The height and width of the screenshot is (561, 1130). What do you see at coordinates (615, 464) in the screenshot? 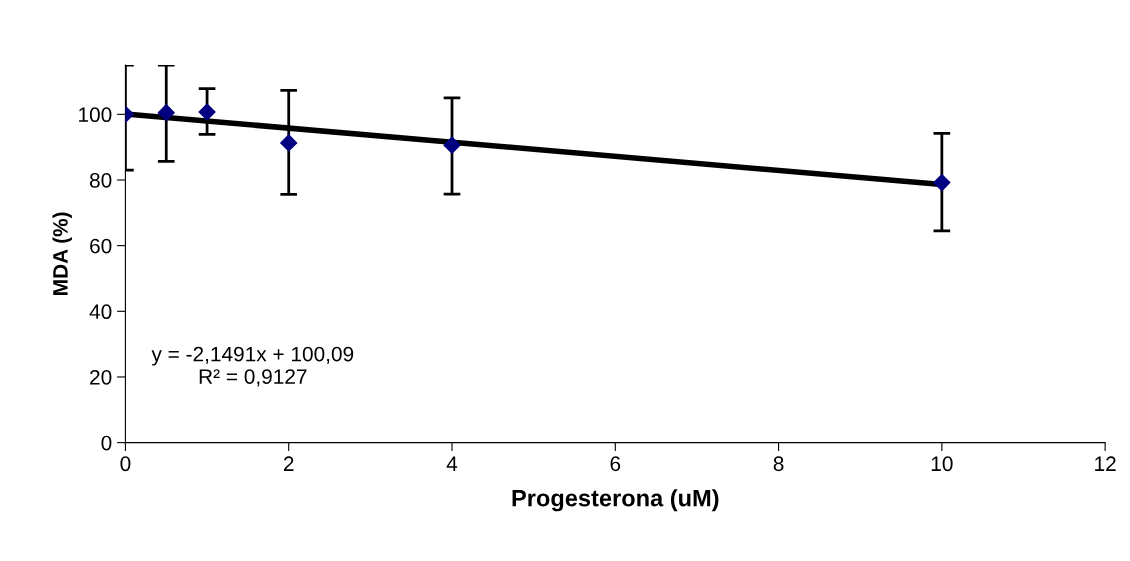
I see `x-tick-label: 6` at bounding box center [615, 464].